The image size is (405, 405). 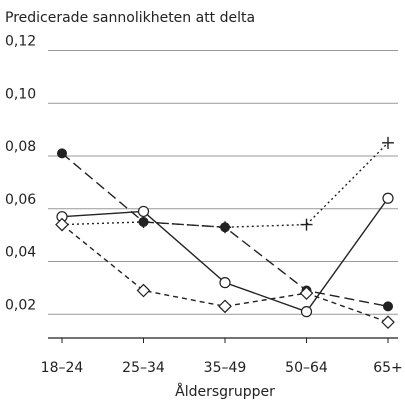 I want to click on y-tick-label: 0,02, so click(x=20, y=305).